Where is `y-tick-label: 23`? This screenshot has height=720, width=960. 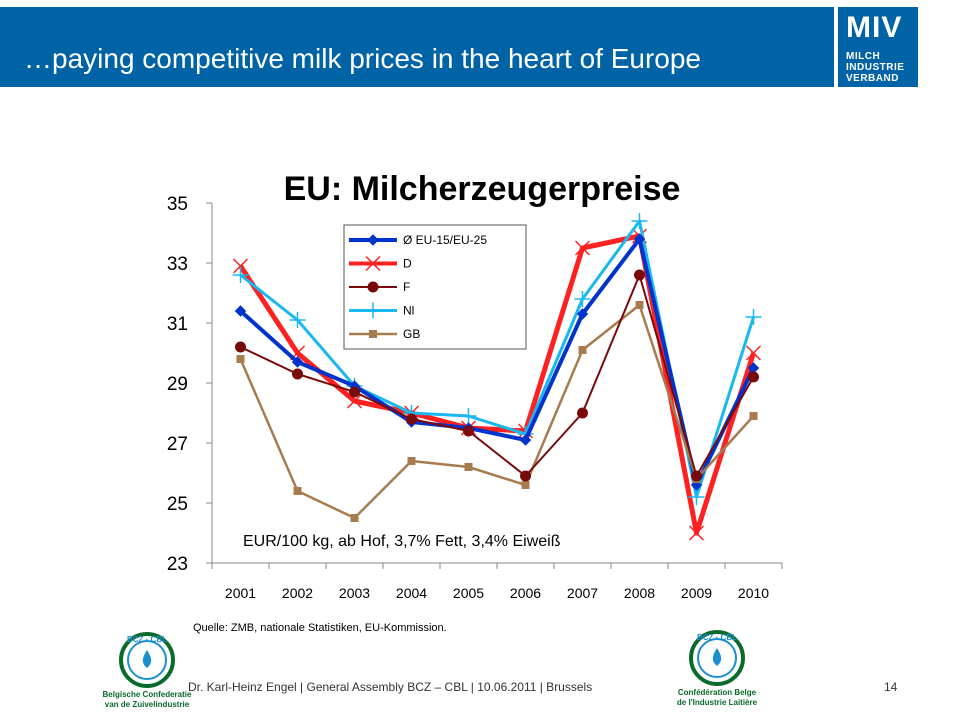 y-tick-label: 23 is located at coordinates (177, 564).